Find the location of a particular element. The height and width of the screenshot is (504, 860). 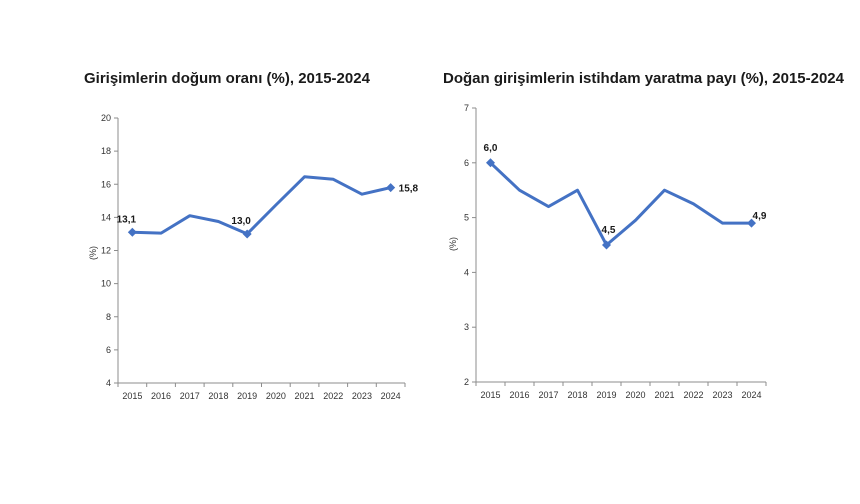

data-label: 4,9 is located at coordinates (760, 216).